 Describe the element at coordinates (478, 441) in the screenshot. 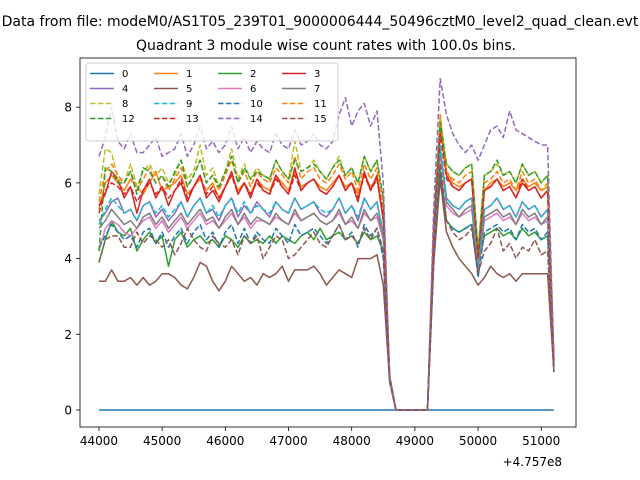

I see `x-tick-label: 50000` at that location.